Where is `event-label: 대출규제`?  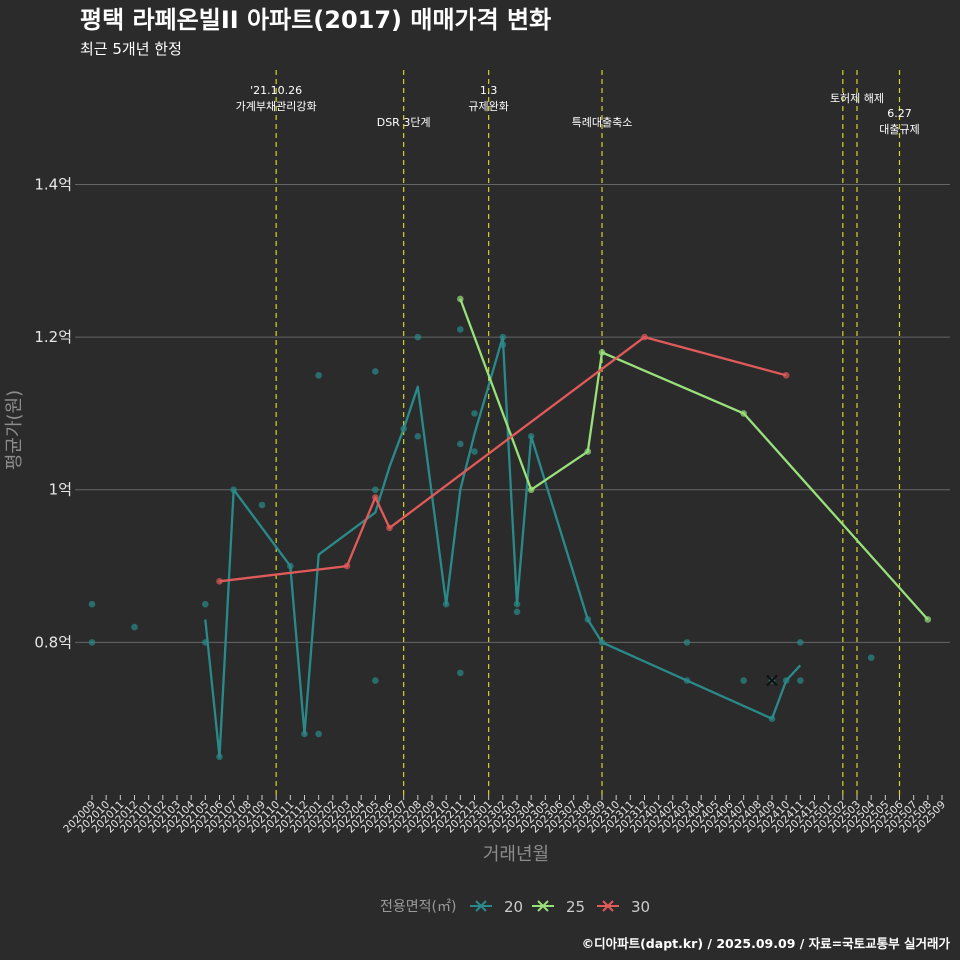
event-label: 대출규제 is located at coordinates (899, 129).